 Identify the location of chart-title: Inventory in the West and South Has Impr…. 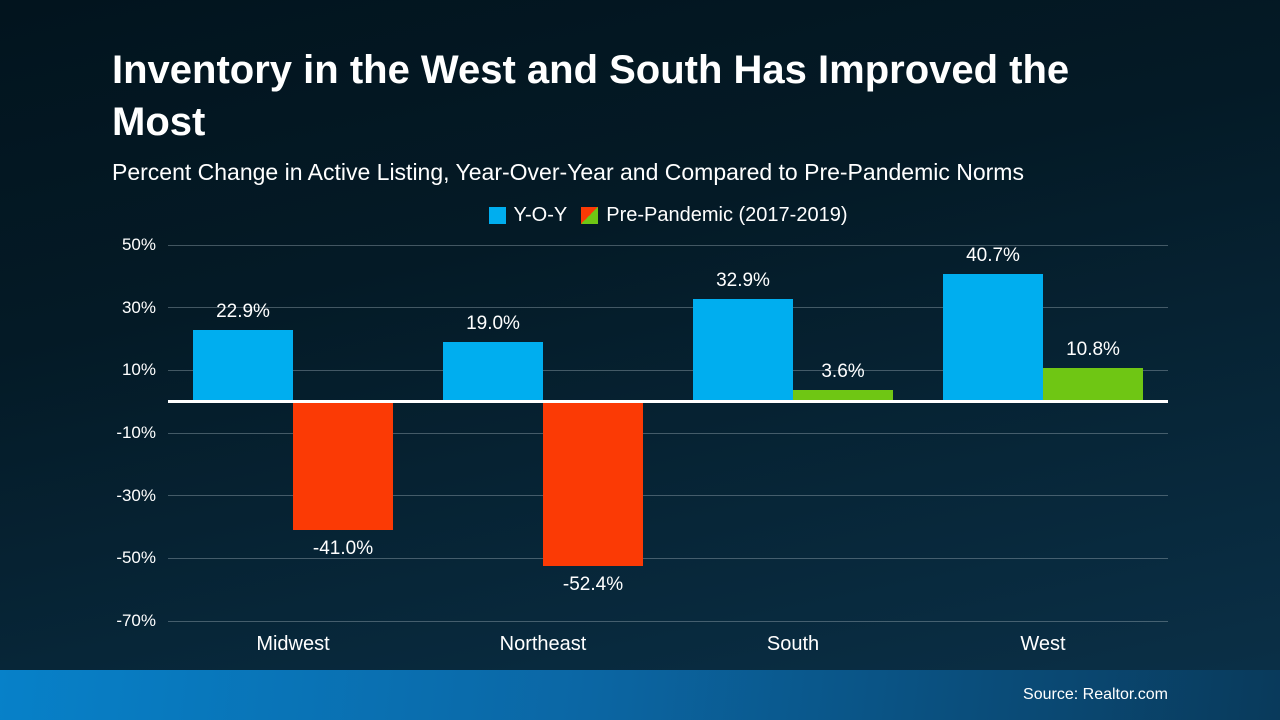
(591, 96).